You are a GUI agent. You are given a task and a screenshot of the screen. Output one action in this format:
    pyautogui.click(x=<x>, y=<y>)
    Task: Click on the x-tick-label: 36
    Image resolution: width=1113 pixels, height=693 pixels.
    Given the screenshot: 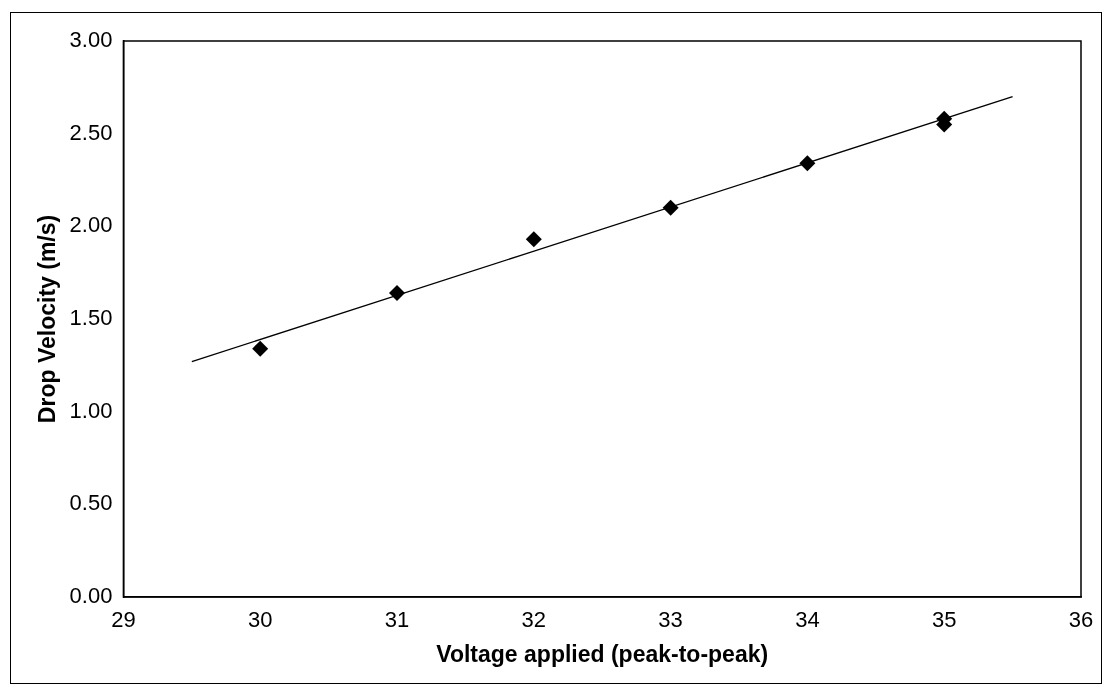 What is the action you would take?
    pyautogui.click(x=1081, y=620)
    